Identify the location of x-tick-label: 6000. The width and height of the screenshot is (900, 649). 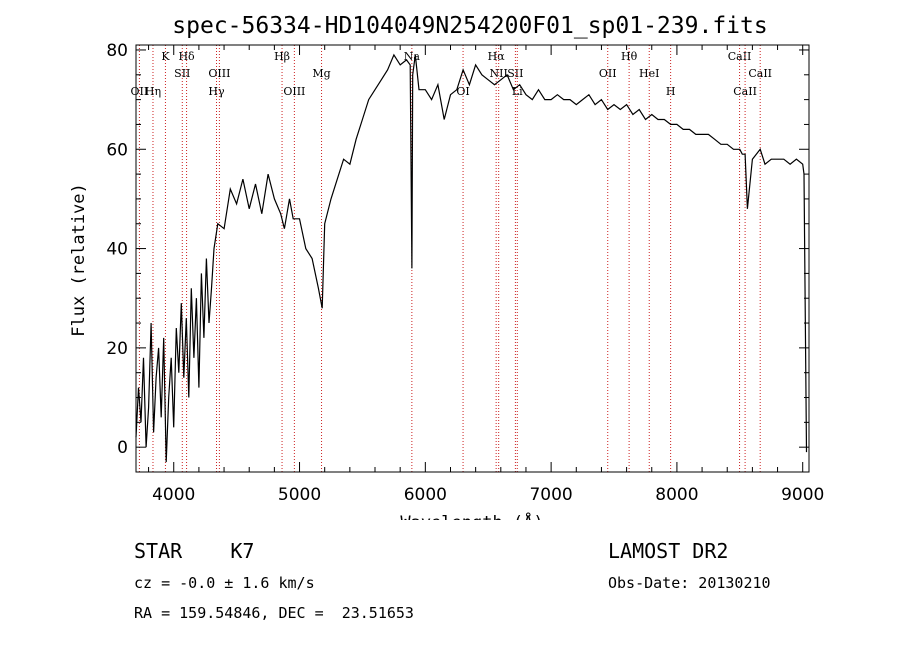
(425, 495).